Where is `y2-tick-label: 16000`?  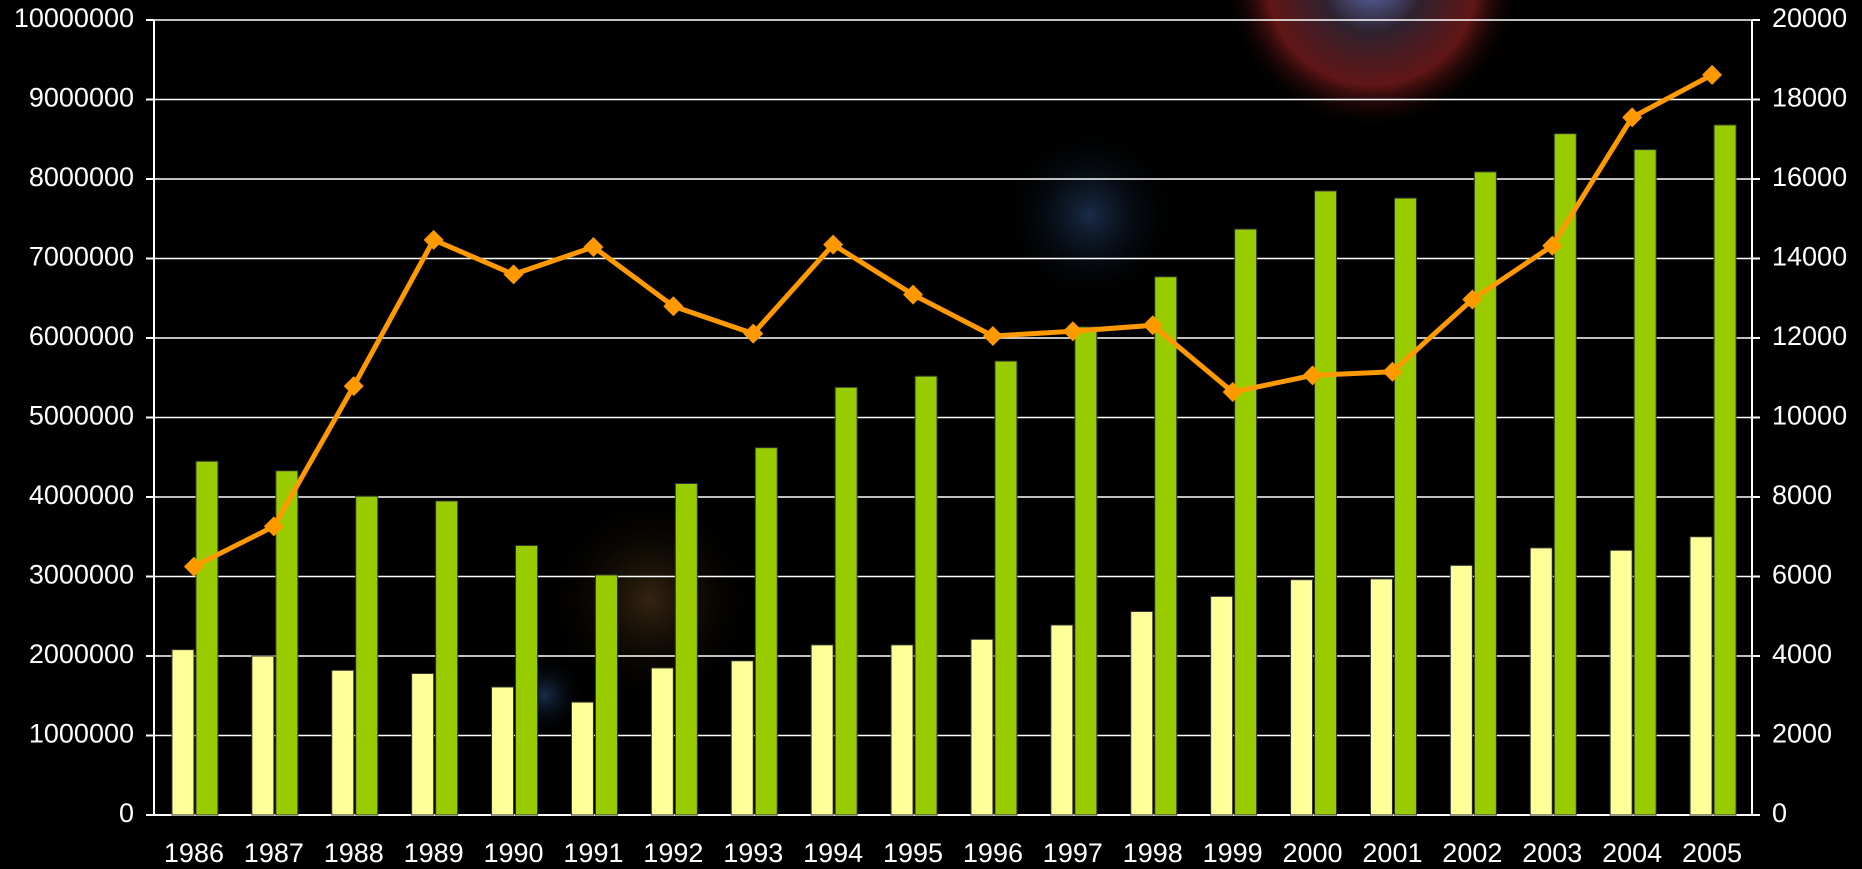
y2-tick-label: 16000 is located at coordinates (1809, 177).